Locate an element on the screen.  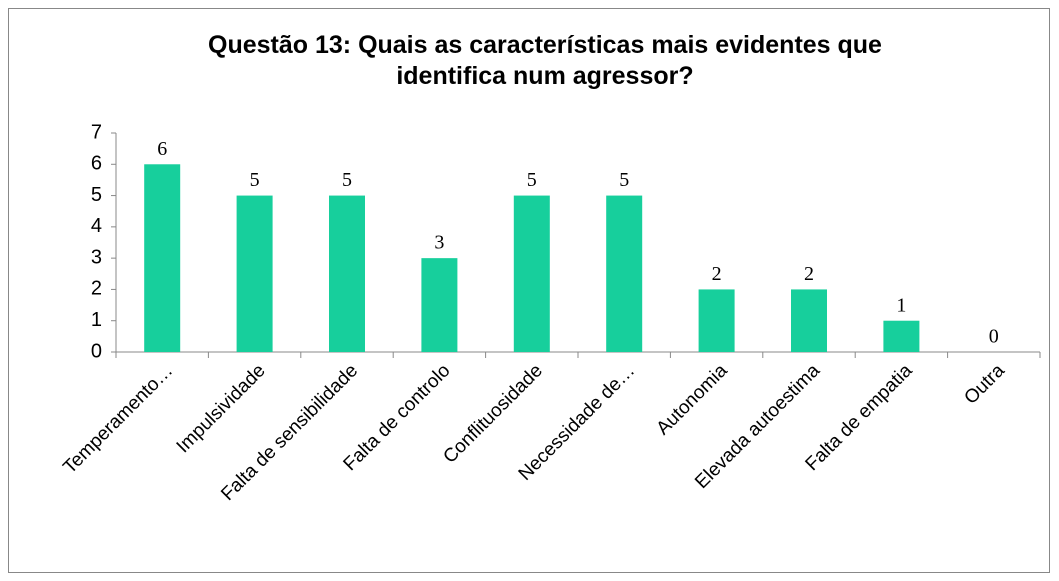
y-tick-label: 7 is located at coordinates (96, 132).